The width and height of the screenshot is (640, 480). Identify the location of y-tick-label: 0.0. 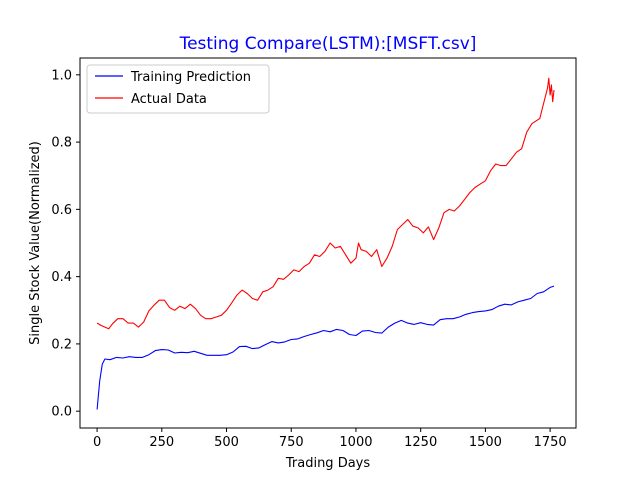
(61, 412).